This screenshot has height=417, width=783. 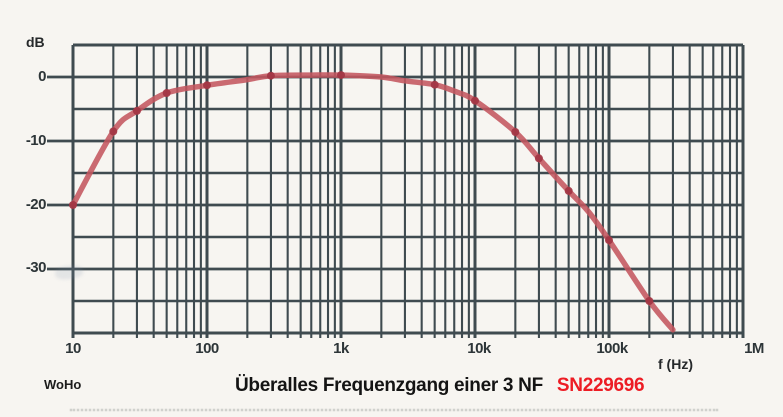 I want to click on x-tick-10k: 10k, so click(x=479, y=348).